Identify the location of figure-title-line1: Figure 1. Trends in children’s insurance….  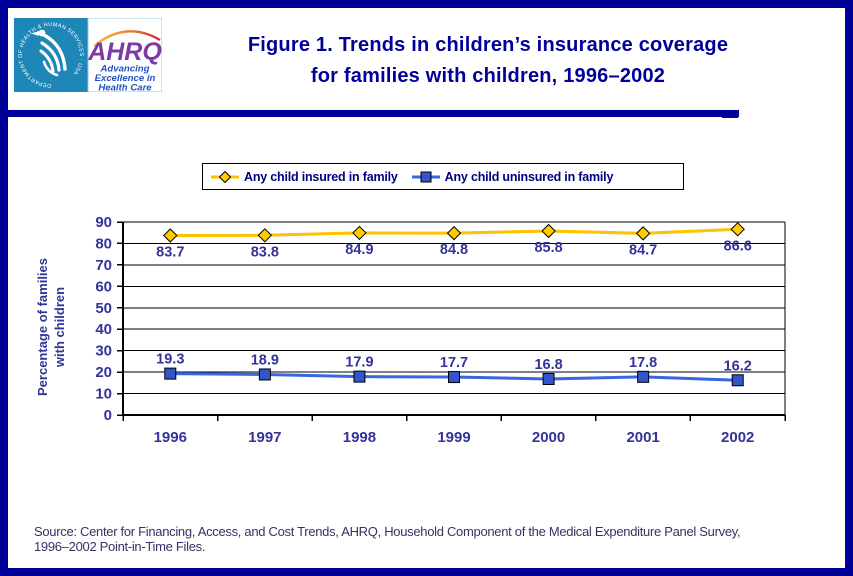
(488, 45).